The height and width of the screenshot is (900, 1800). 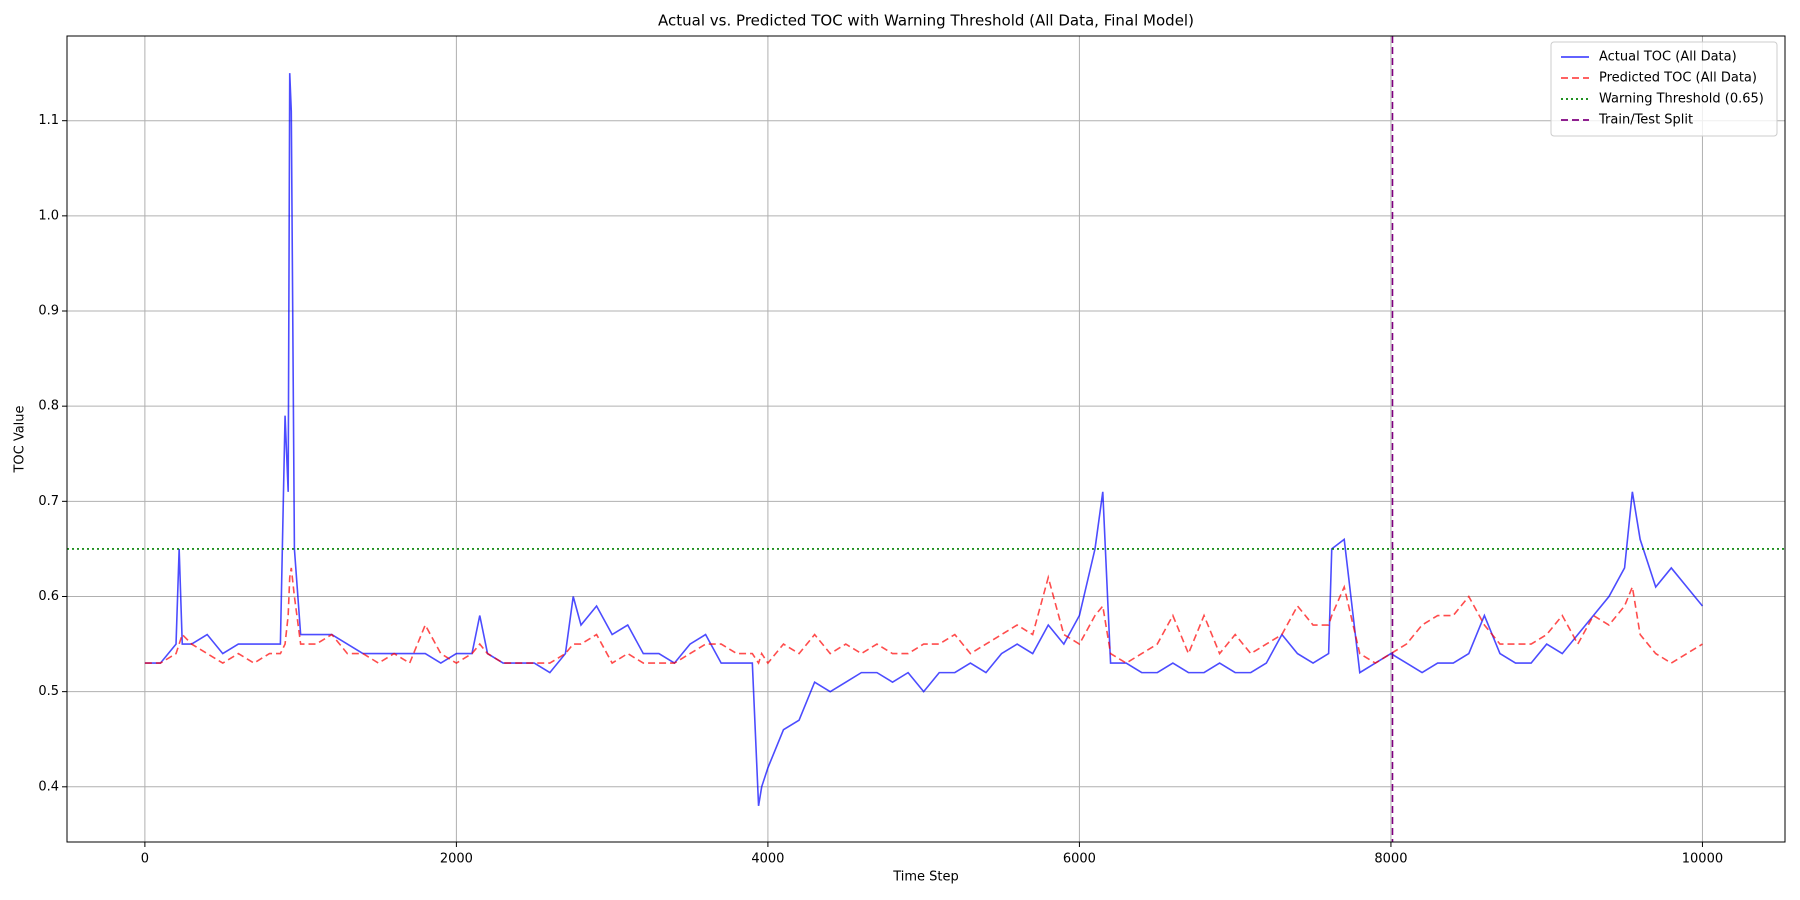 What do you see at coordinates (456, 859) in the screenshot?
I see `x-tick-label: 2000` at bounding box center [456, 859].